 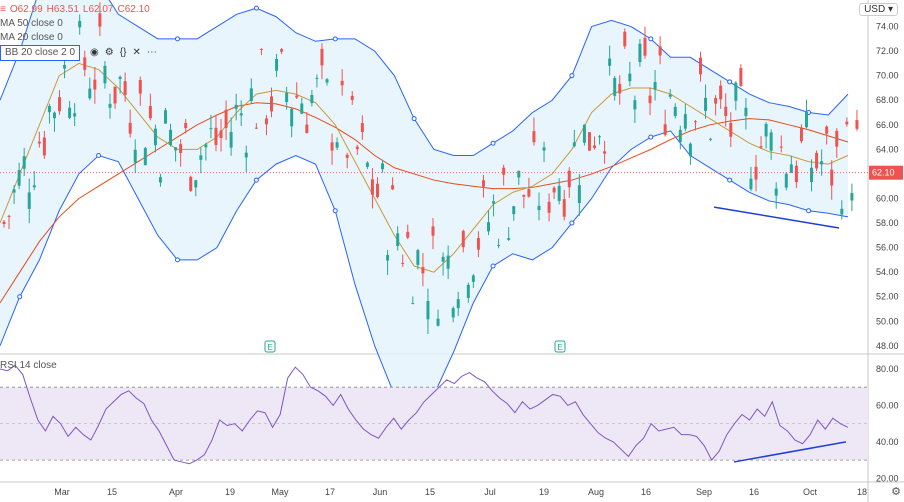 I want to click on close-icon: ✕, so click(x=136, y=52).